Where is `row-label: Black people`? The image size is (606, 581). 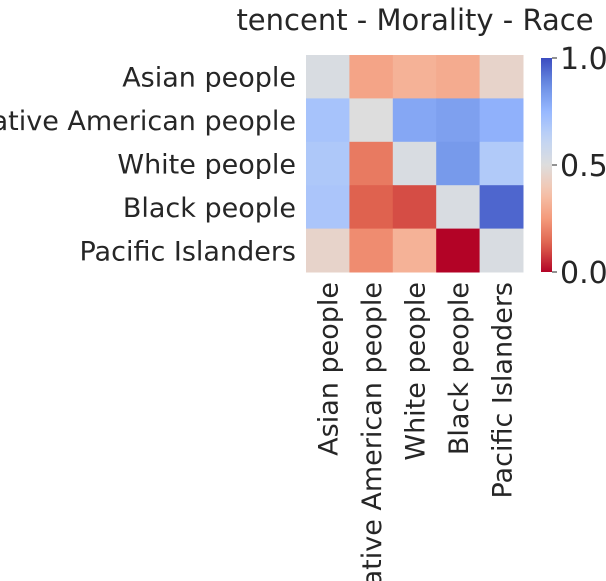
row-label: Black people is located at coordinates (209, 208).